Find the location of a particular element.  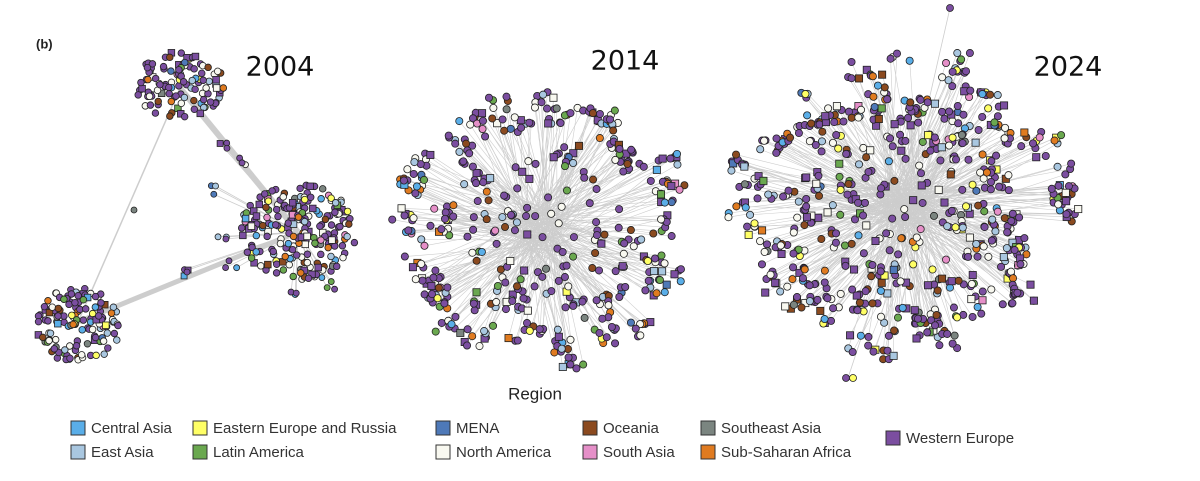

year-label: 2014 is located at coordinates (625, 61).